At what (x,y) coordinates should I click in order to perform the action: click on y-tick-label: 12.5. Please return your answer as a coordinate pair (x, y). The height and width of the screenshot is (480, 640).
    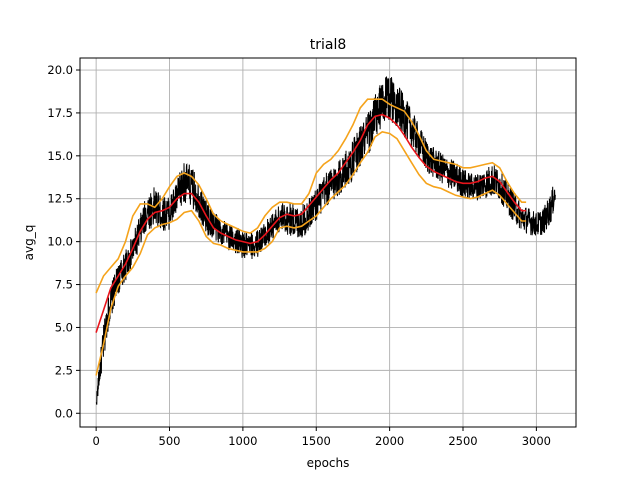
    Looking at the image, I should click on (60, 199).